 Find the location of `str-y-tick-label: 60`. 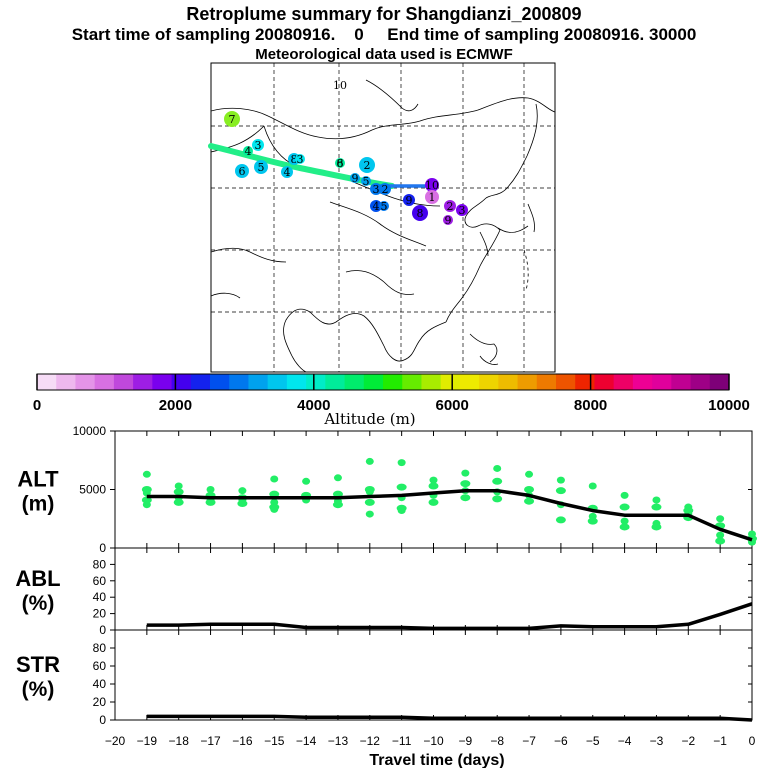

str-y-tick-label: 60 is located at coordinates (100, 666).